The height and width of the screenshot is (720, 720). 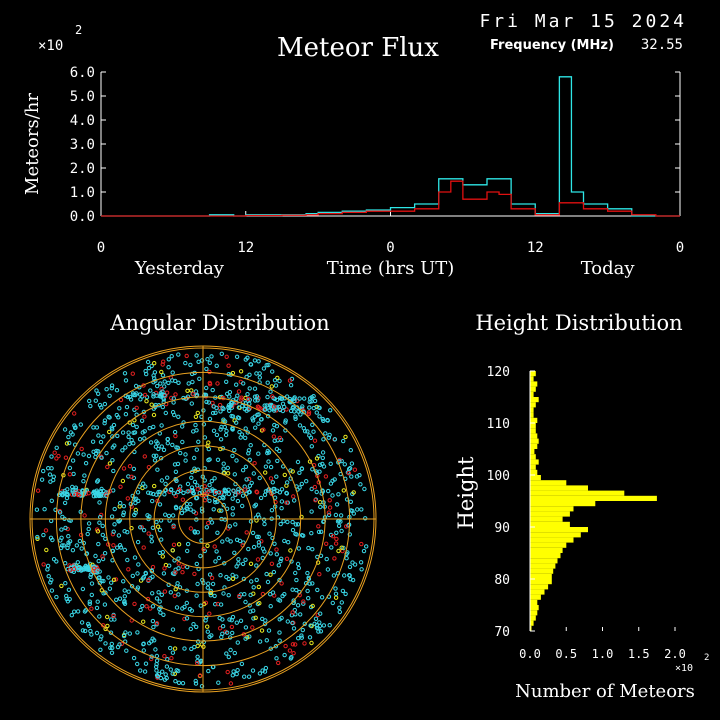 What do you see at coordinates (530, 654) in the screenshot?
I see `height-x-tick-label: 0.0` at bounding box center [530, 654].